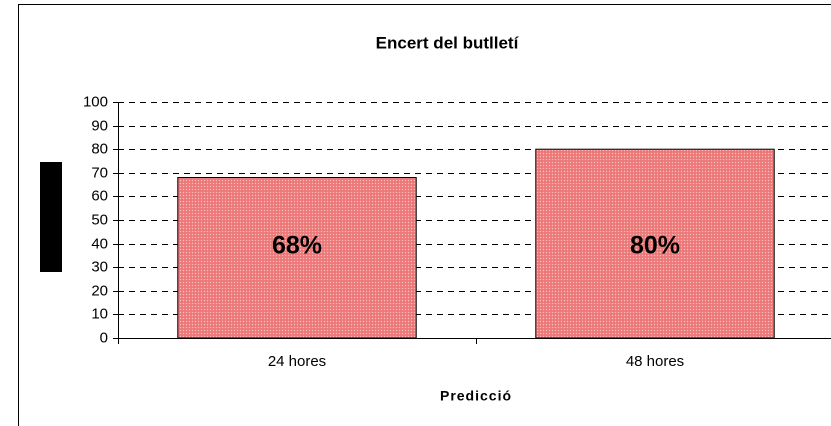 Image resolution: width=831 pixels, height=426 pixels. I want to click on y-tick-label: 20, so click(99, 290).